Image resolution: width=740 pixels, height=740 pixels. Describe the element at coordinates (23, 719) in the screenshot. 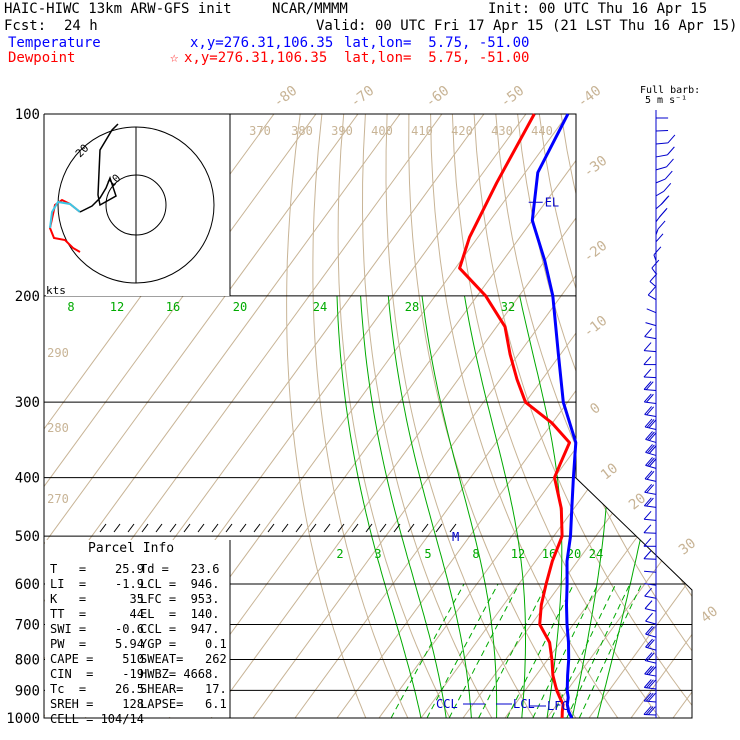

I see `pressure-tick-label: 1000` at that location.